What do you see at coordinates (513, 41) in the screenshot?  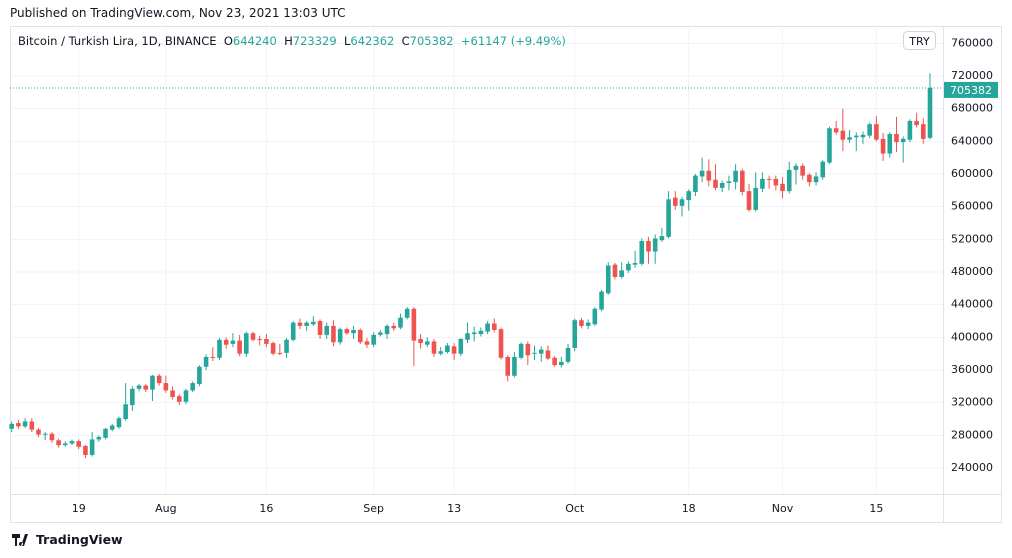 I see `change-value: +61147 (+9.49%)` at bounding box center [513, 41].